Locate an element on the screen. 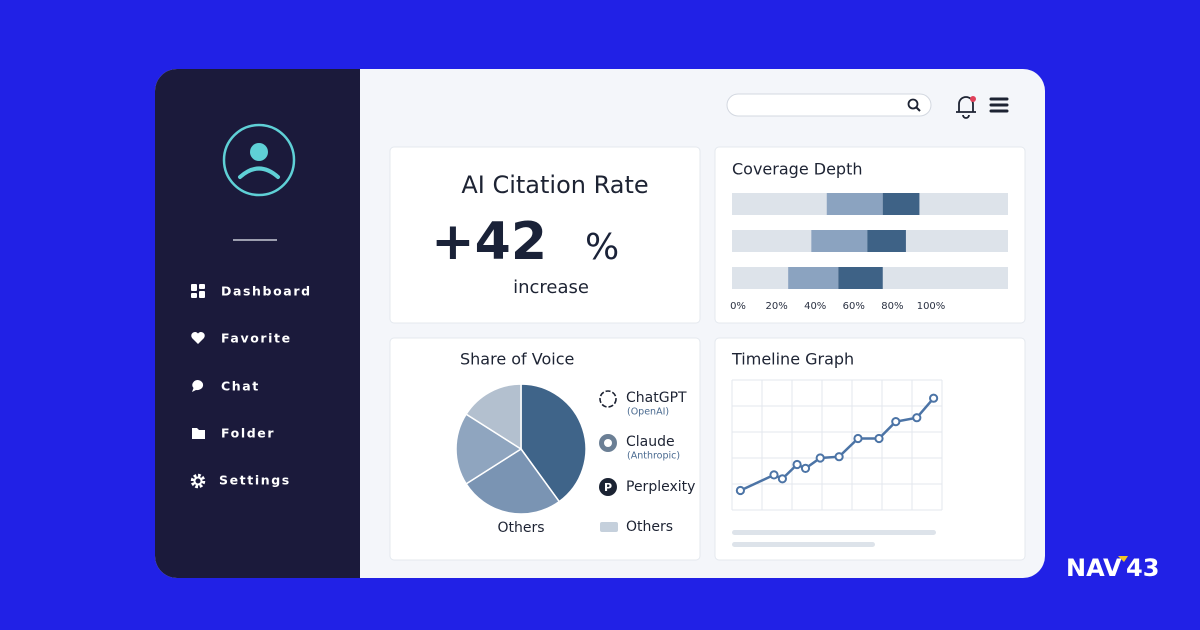 Image resolution: width=1200 pixels, height=630 pixels. menu-item: Favorite is located at coordinates (256, 338).